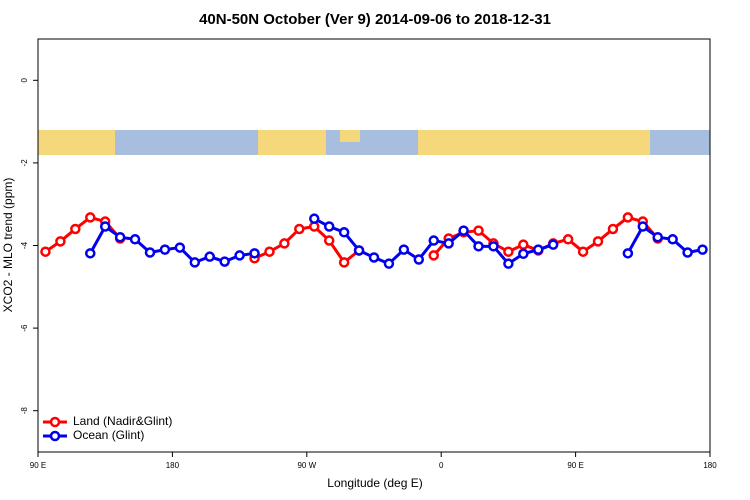  I want to click on y-tick-label: -6, so click(24, 328).